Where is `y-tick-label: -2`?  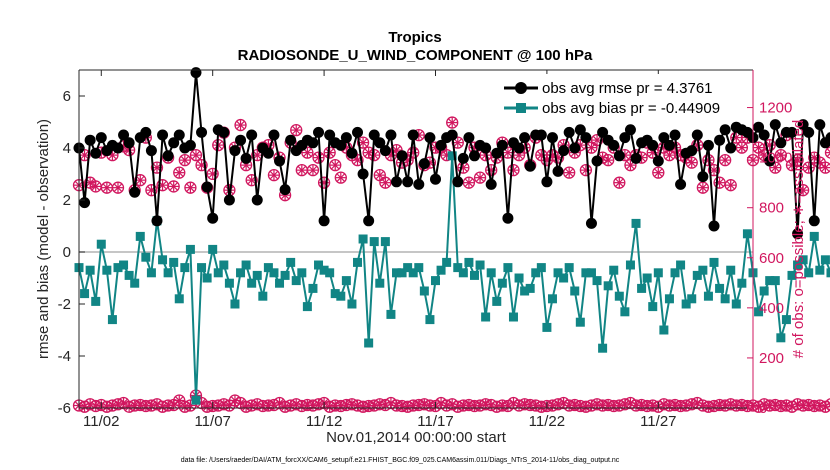 y-tick-label: -2 is located at coordinates (64, 304).